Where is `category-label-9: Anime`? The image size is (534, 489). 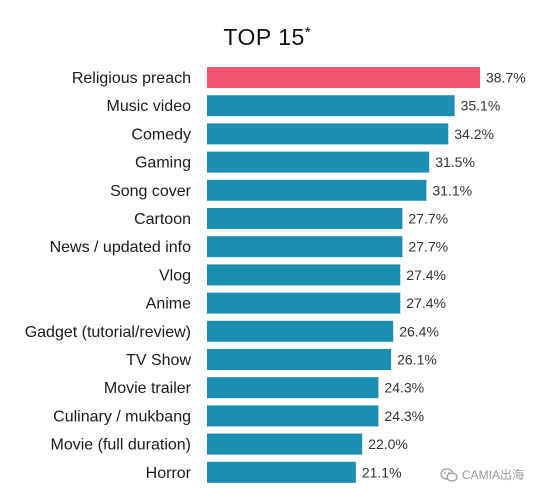
category-label-9: Anime is located at coordinates (168, 304).